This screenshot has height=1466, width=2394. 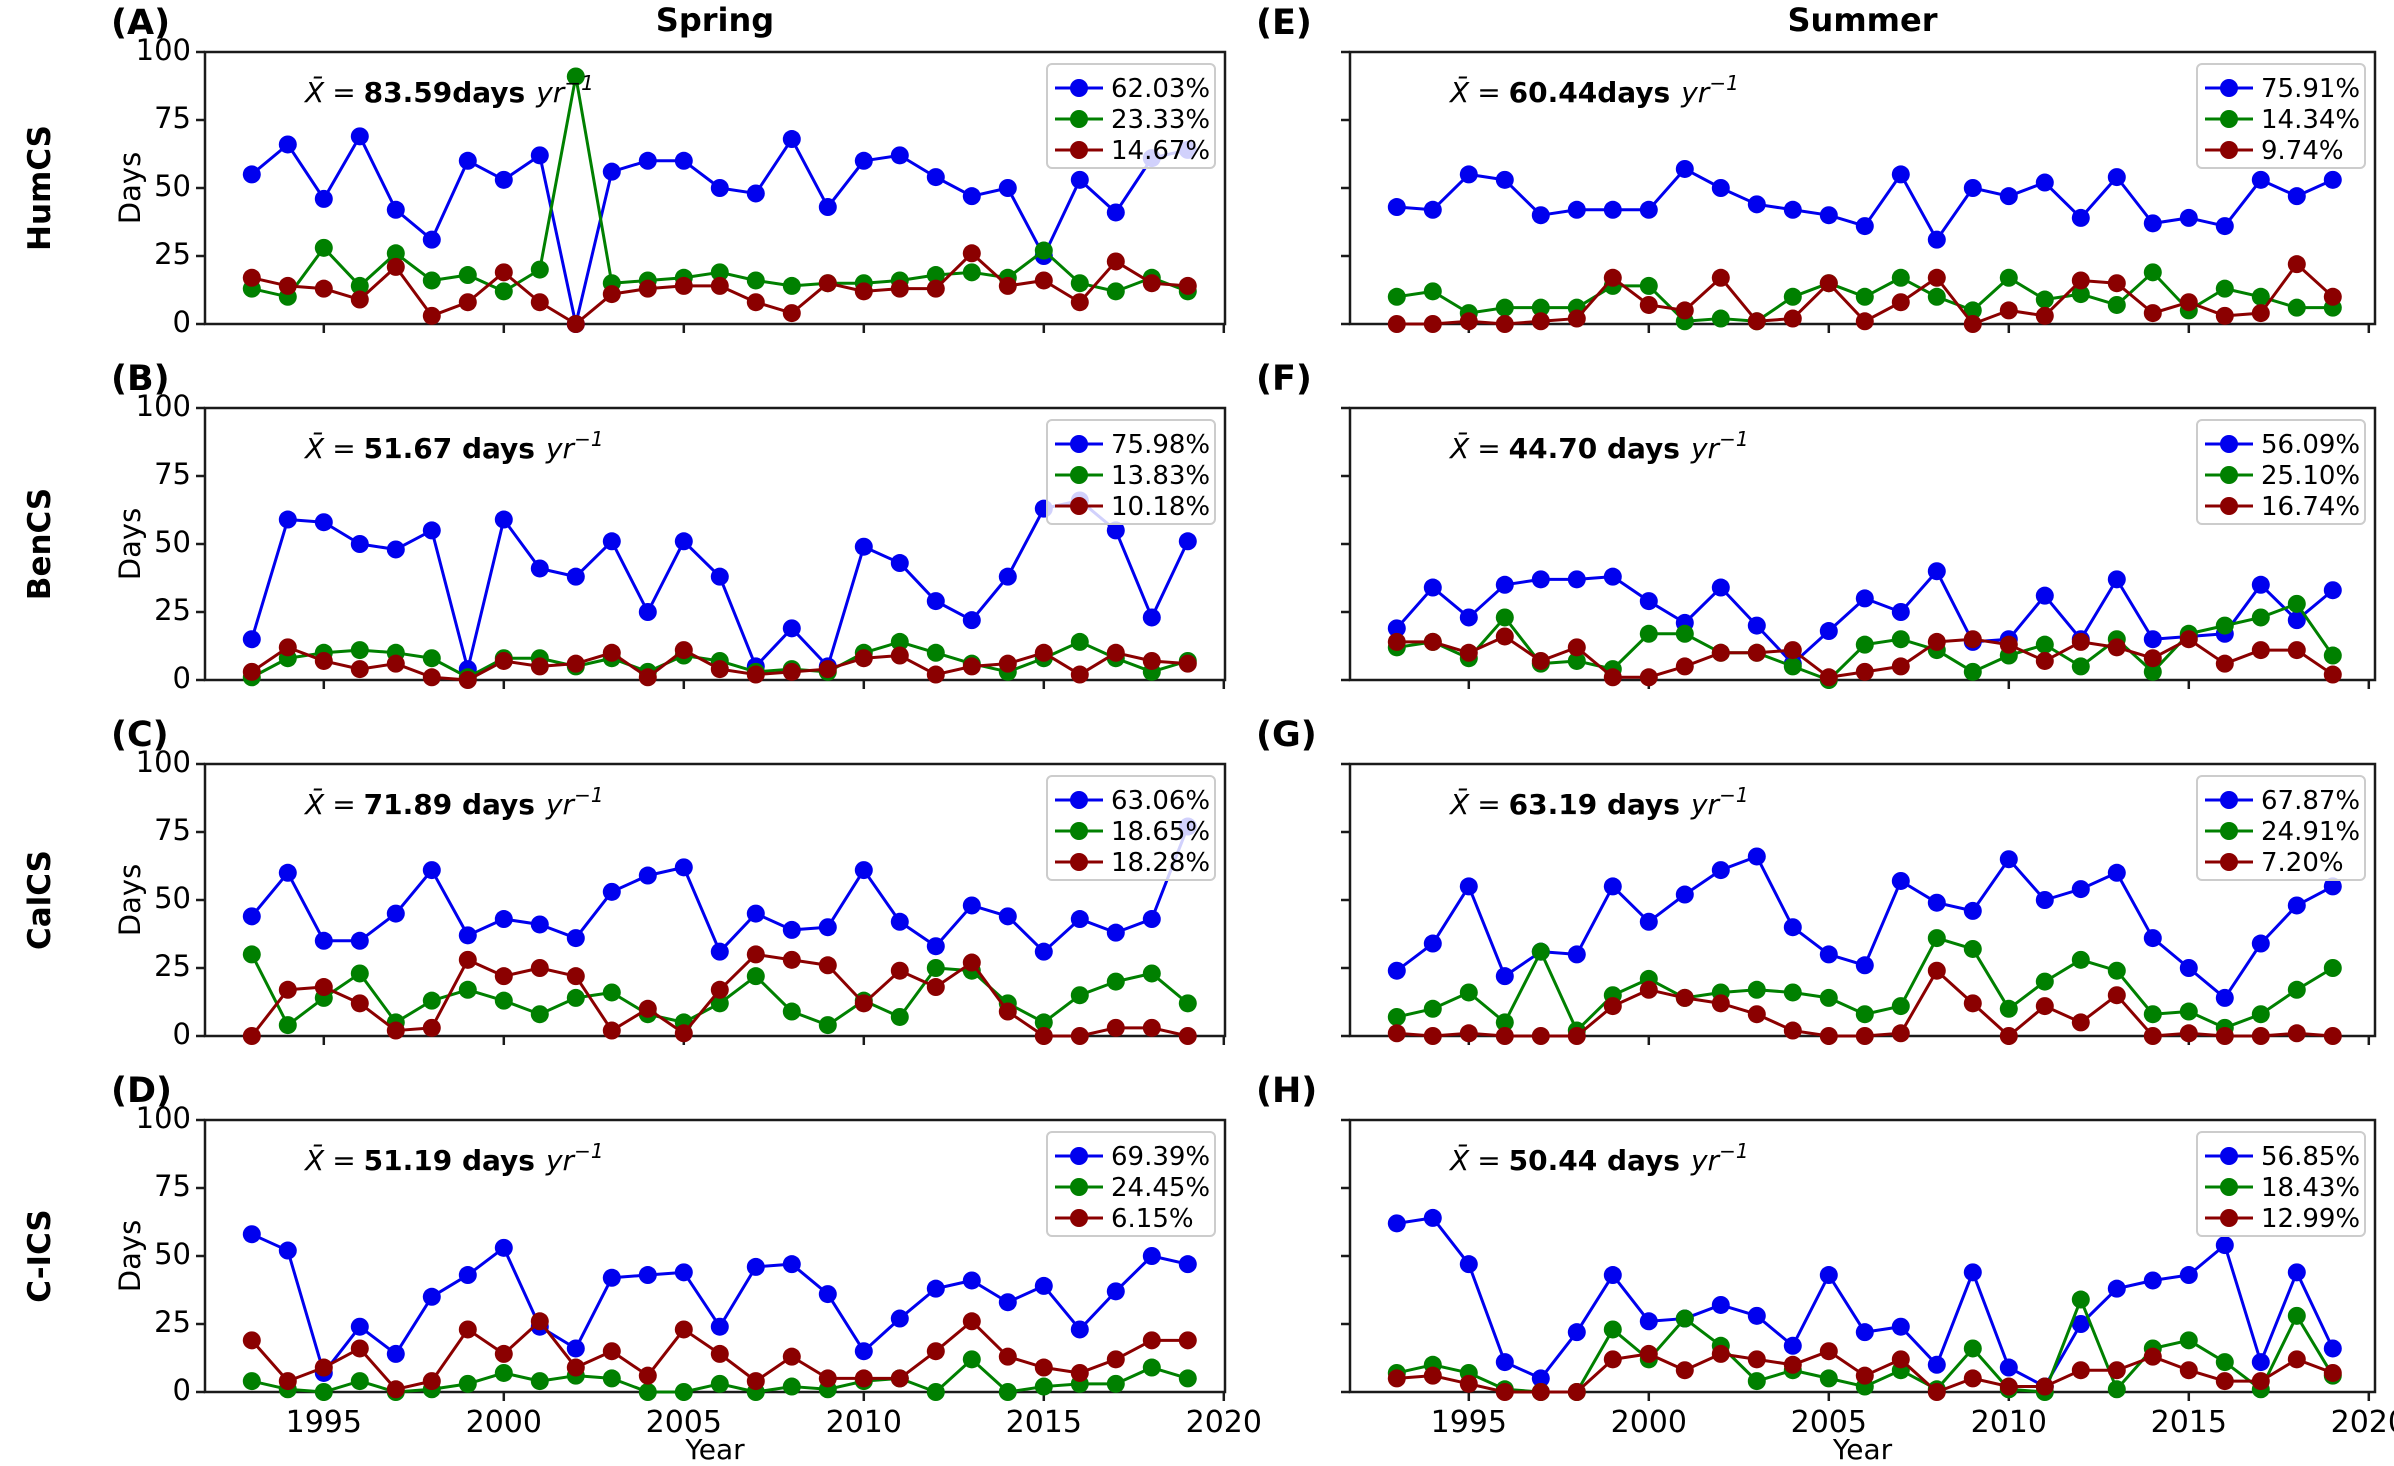 What do you see at coordinates (1859, 903) in the screenshot?
I see `plot-area-G: X̄ = 63.19 days yr−1 67.87%24.91%7.20%` at bounding box center [1859, 903].